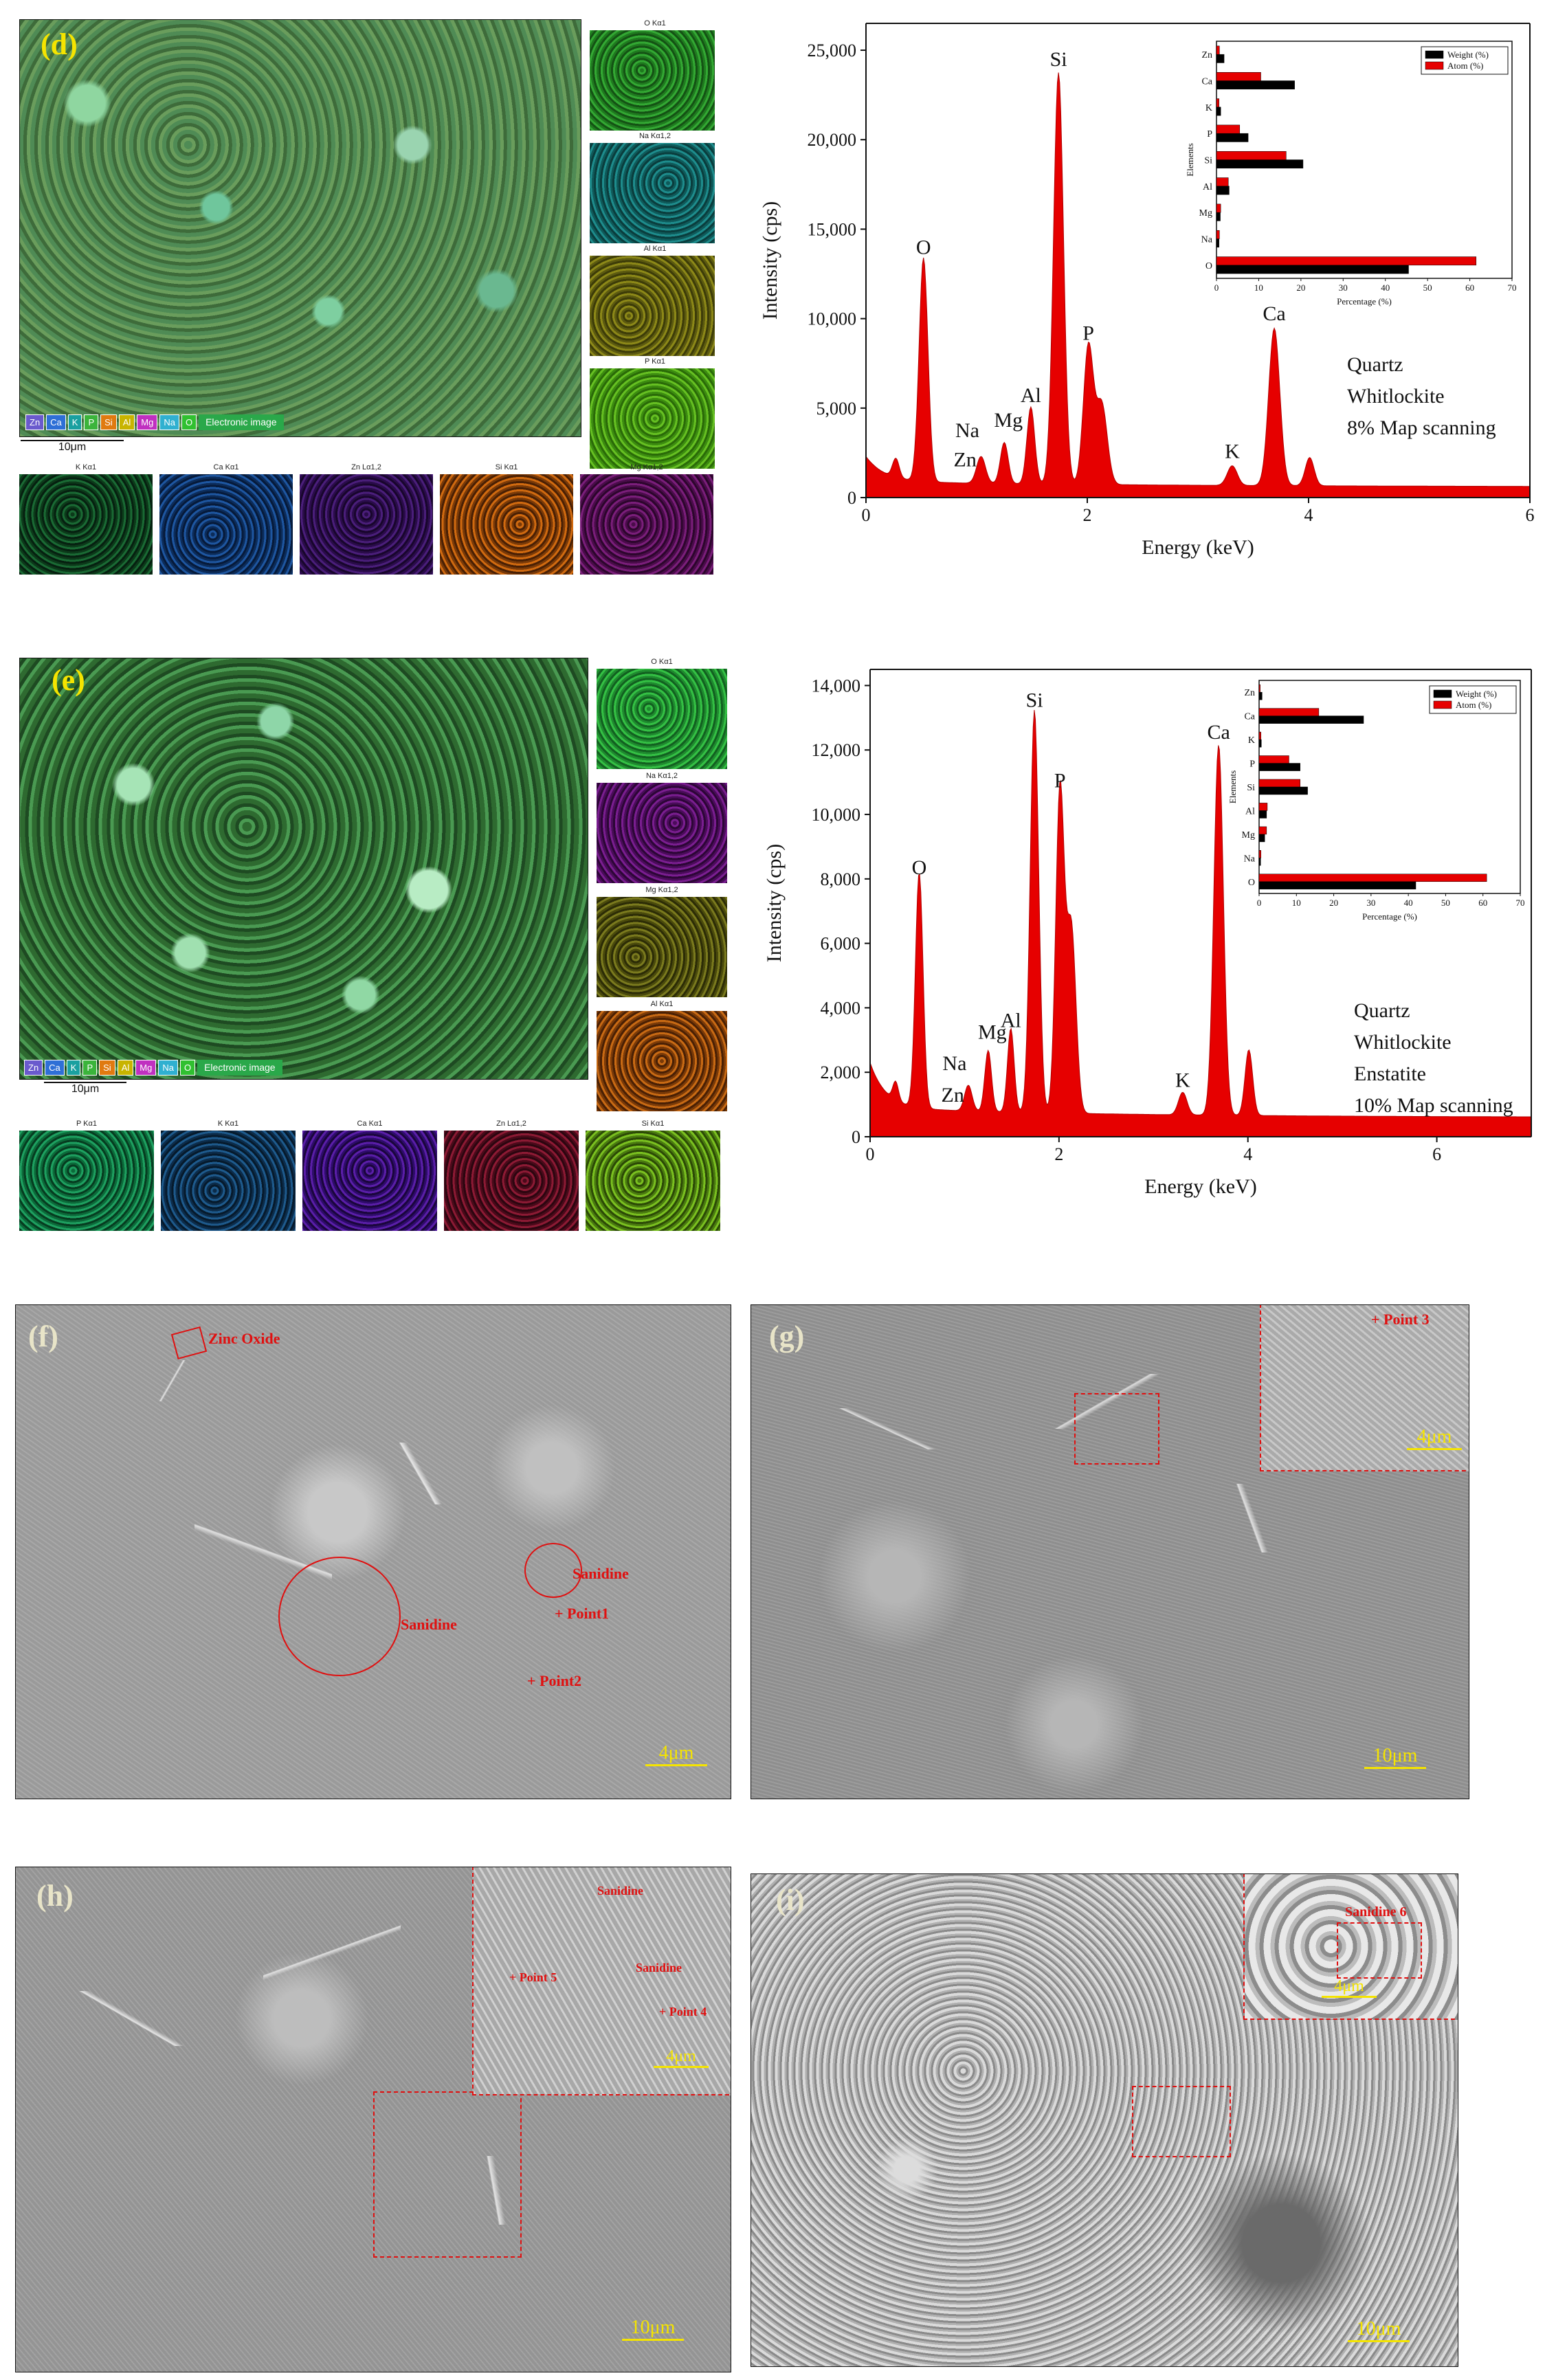 This screenshot has height=2380, width=1556. I want to click on inset-legend-swatch, so click(1442, 693).